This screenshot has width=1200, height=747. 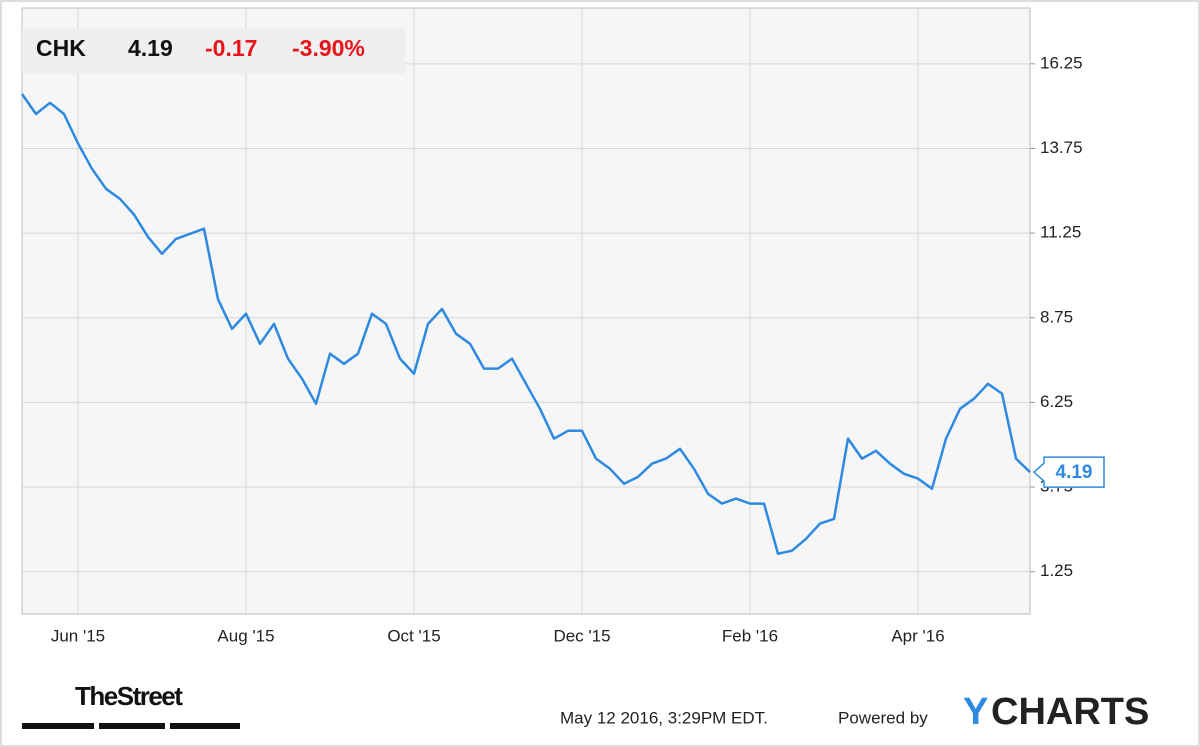 I want to click on x-tick-label: Dec '15, so click(x=581, y=635).